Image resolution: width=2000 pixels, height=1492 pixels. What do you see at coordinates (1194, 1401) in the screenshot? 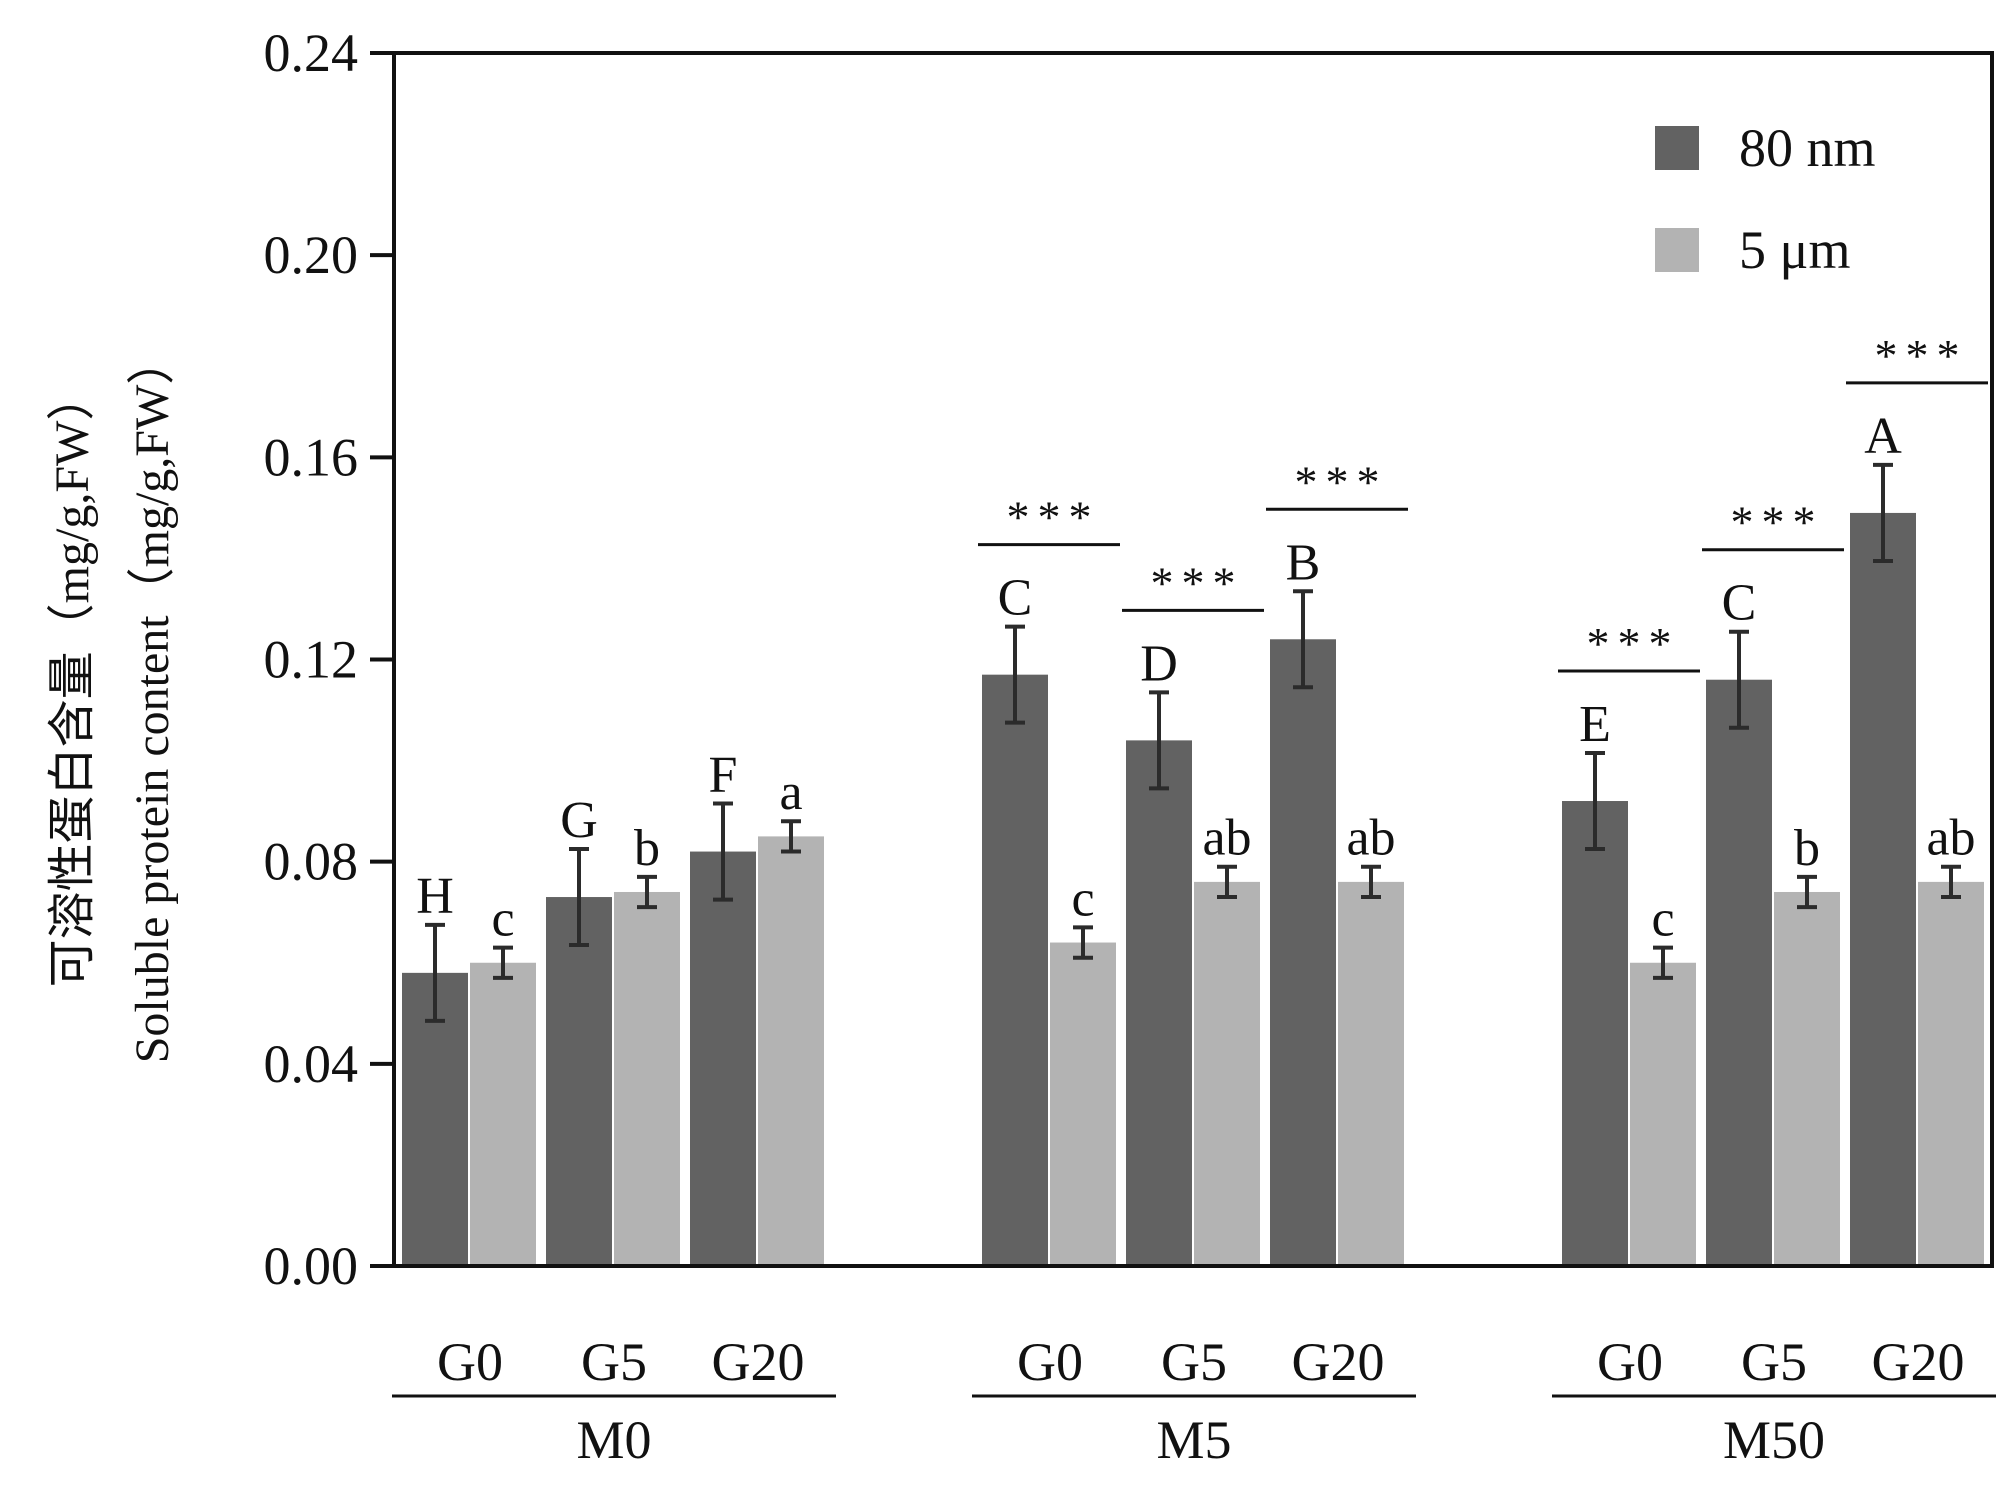
I see `x-axis-labels: G0 G5 G20 M0 G0 G5 G20 M5 G0 G5 G20 M50` at bounding box center [1194, 1401].